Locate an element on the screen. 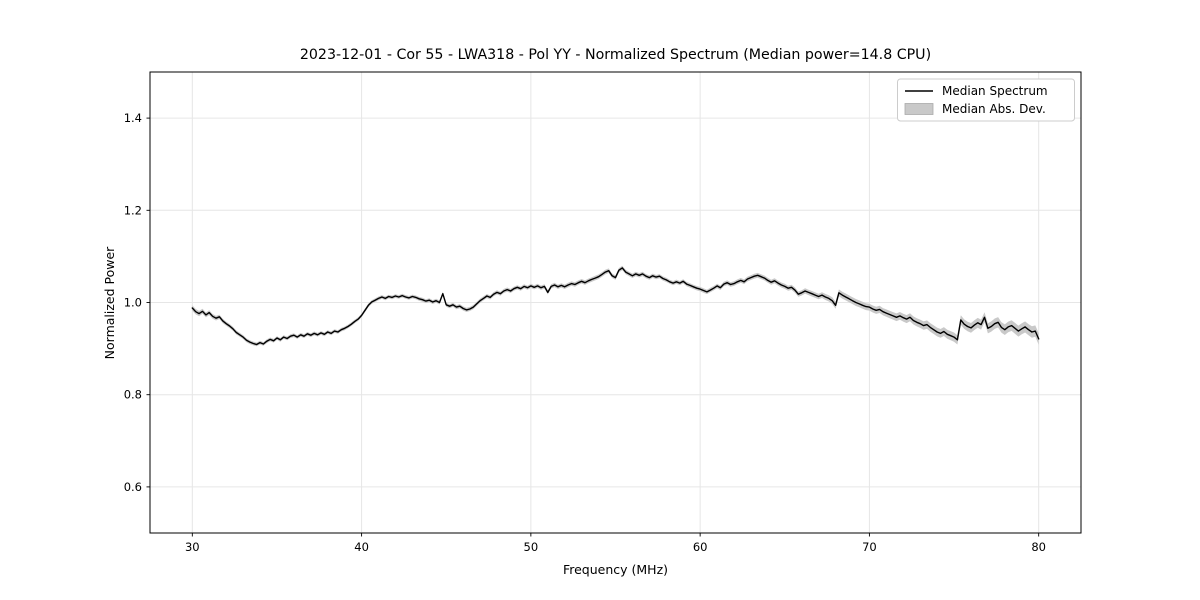 This screenshot has width=1200, height=600. legend-patch-sample is located at coordinates (919, 109).